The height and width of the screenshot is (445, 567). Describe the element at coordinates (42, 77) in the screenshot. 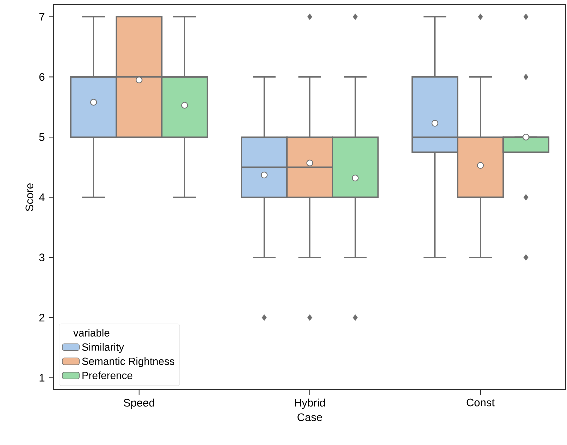

I see `y-tick-label: 6` at that location.